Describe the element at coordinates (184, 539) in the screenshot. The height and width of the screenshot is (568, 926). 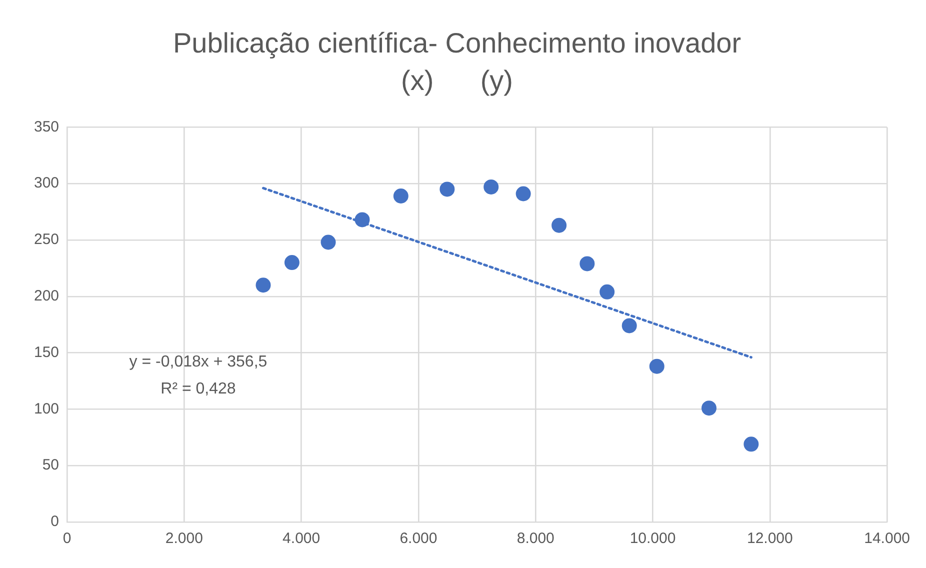
I see `x-tick-label: 2.000` at that location.